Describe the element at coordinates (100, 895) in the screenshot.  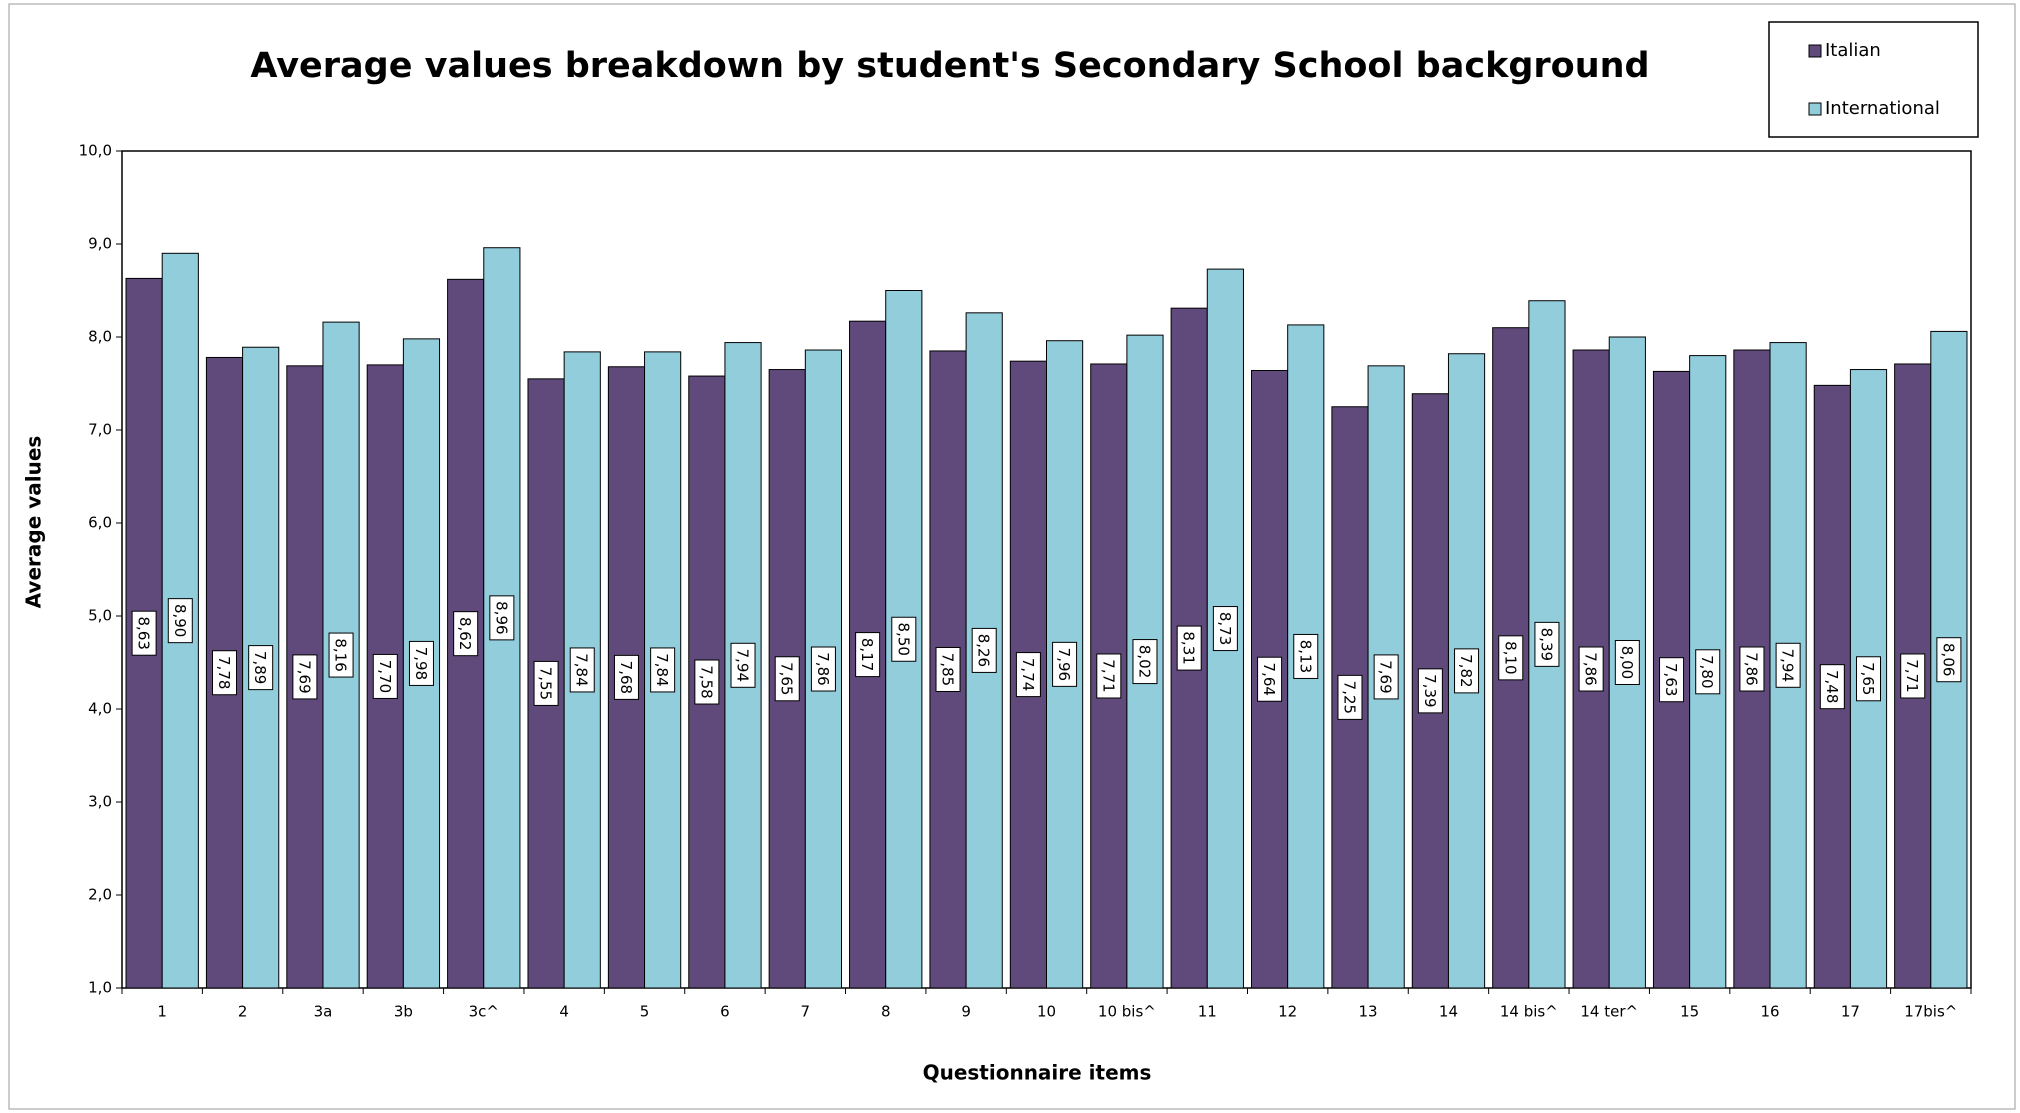
I see `y-tick-label: 2,0` at that location.